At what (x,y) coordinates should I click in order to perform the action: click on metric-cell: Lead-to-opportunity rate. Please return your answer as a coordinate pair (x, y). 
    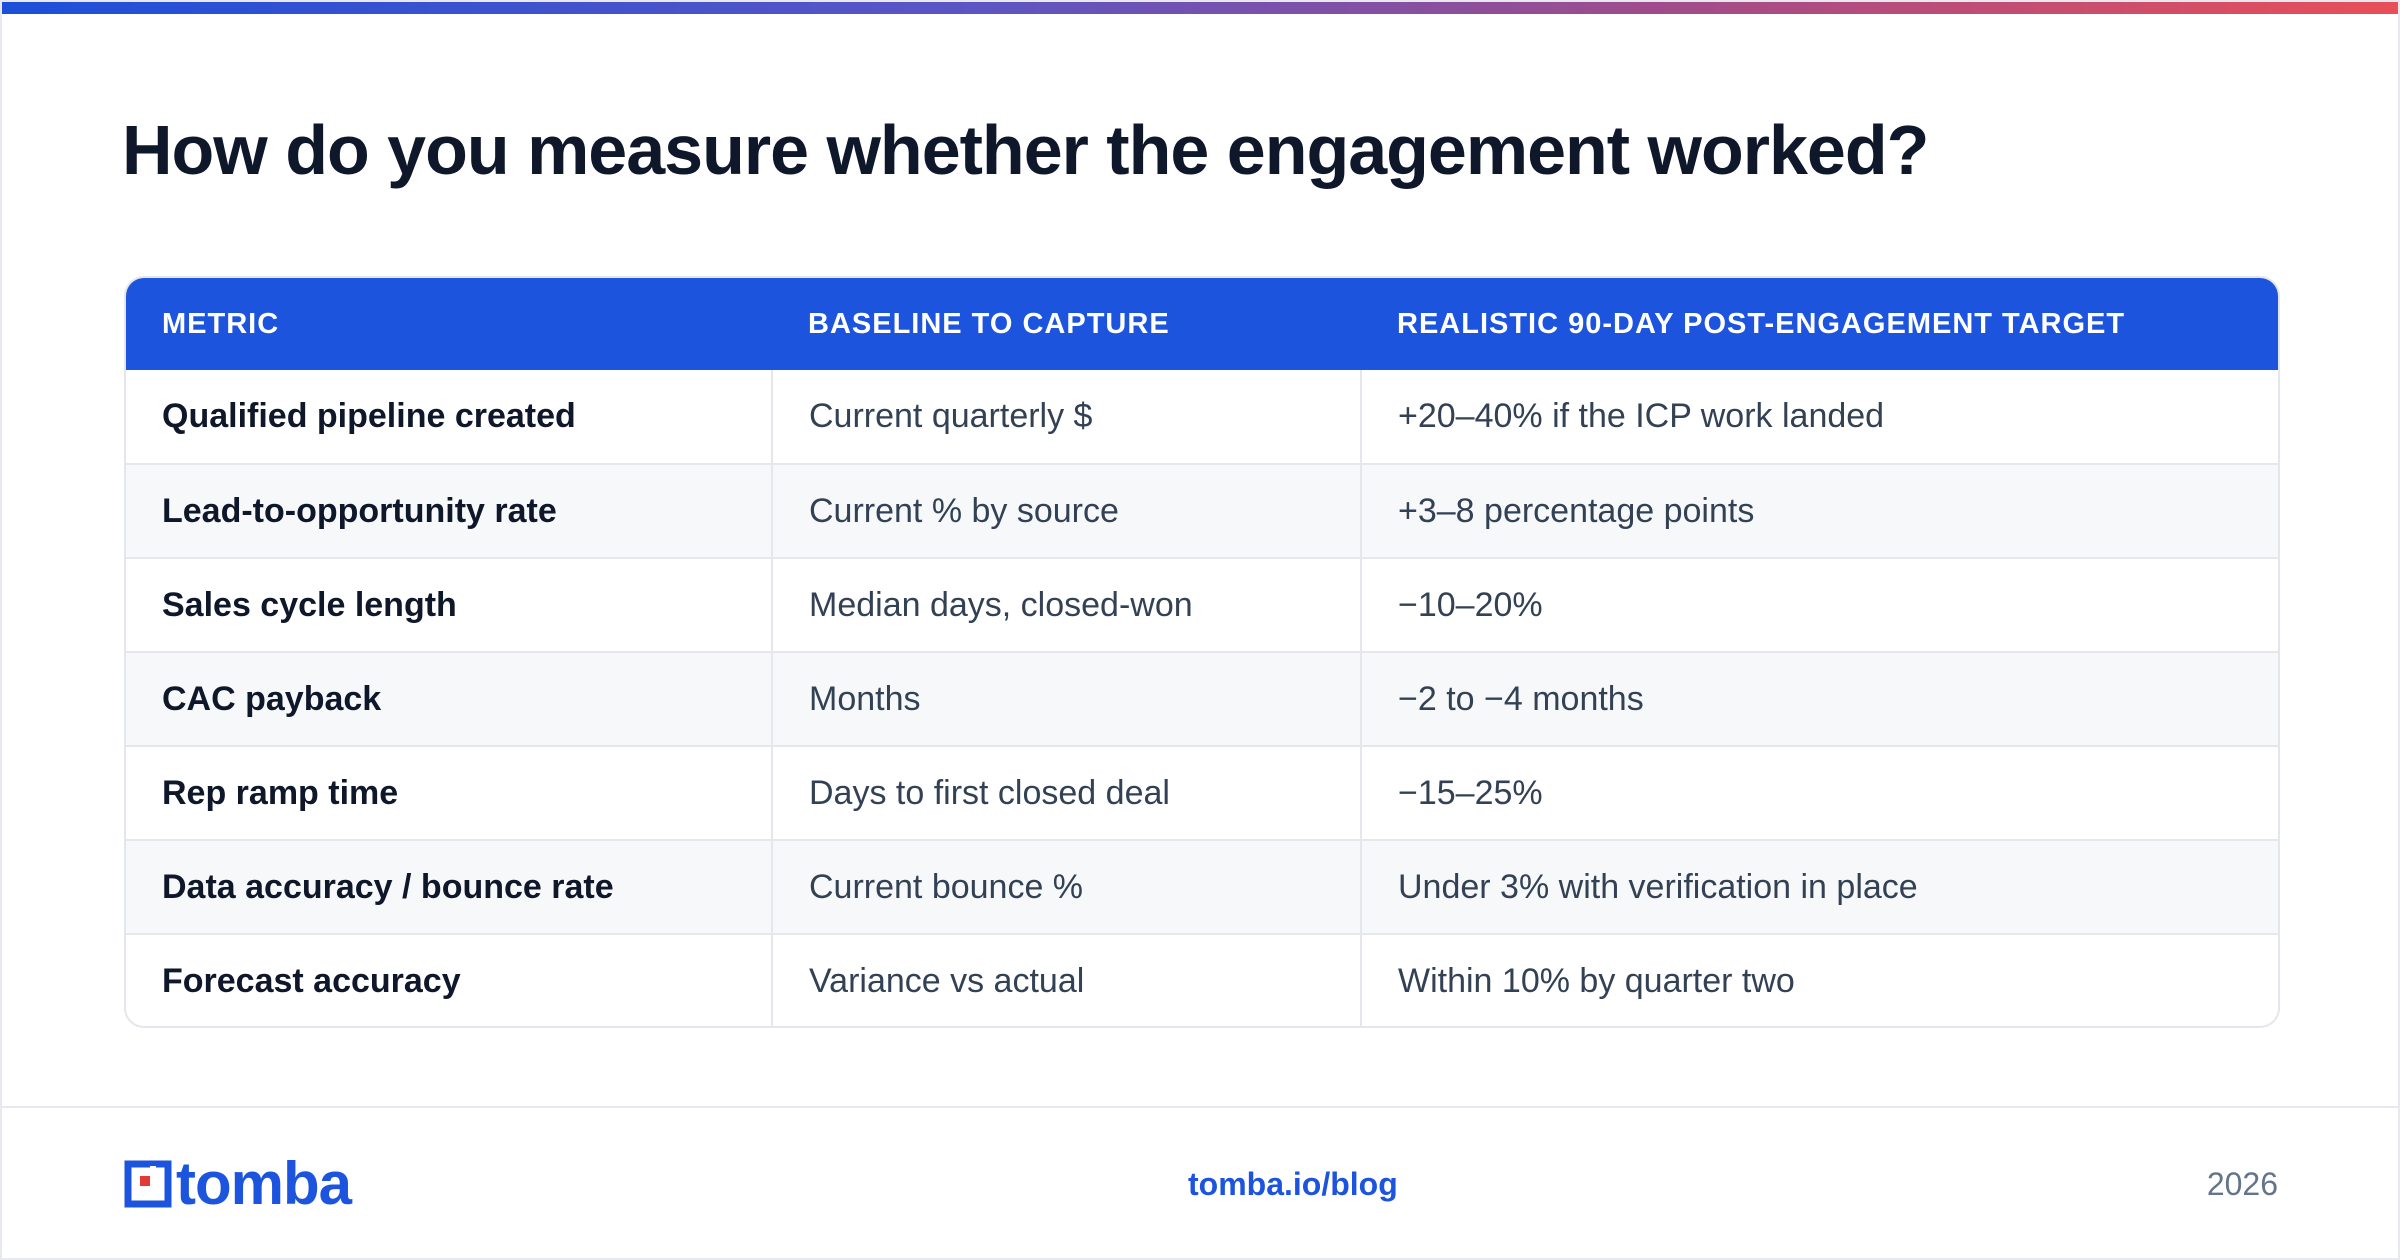
    Looking at the image, I should click on (449, 510).